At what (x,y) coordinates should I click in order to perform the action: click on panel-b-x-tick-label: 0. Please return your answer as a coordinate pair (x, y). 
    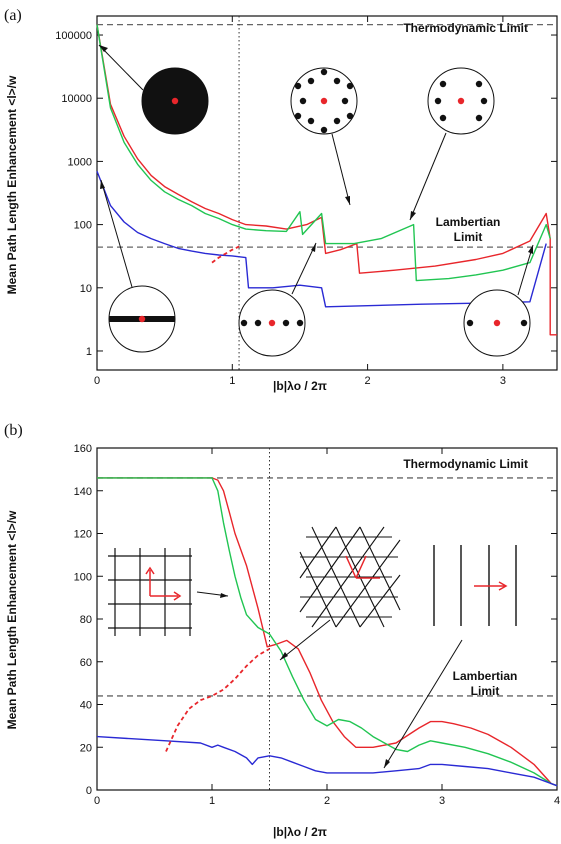
    Looking at the image, I should click on (97, 801).